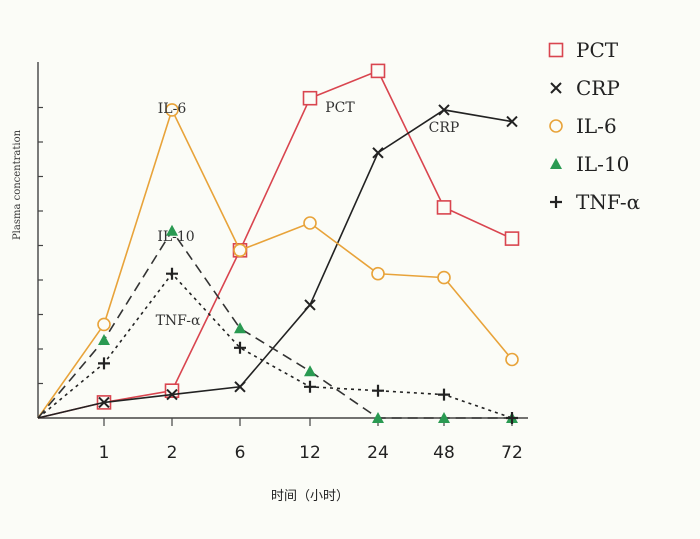  I want to click on annotation-label: IL-10, so click(175, 237).